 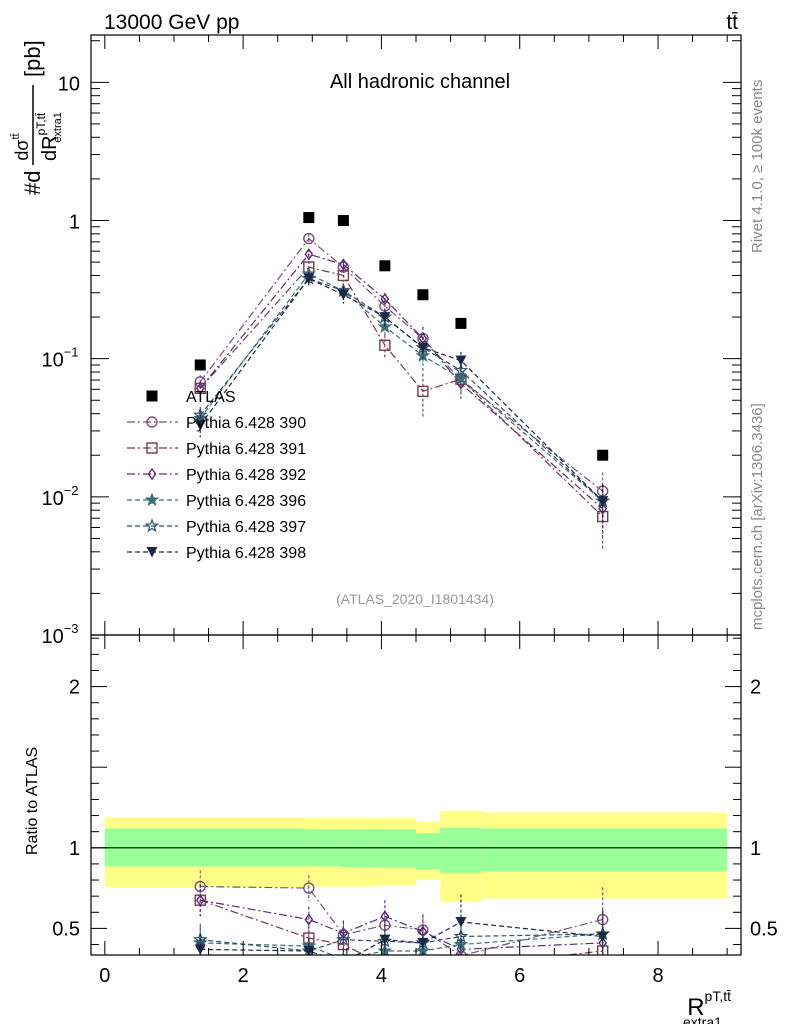 I want to click on rivet-version-label: Rivet 4.1.0, ≥ 100k events, so click(x=757, y=166).